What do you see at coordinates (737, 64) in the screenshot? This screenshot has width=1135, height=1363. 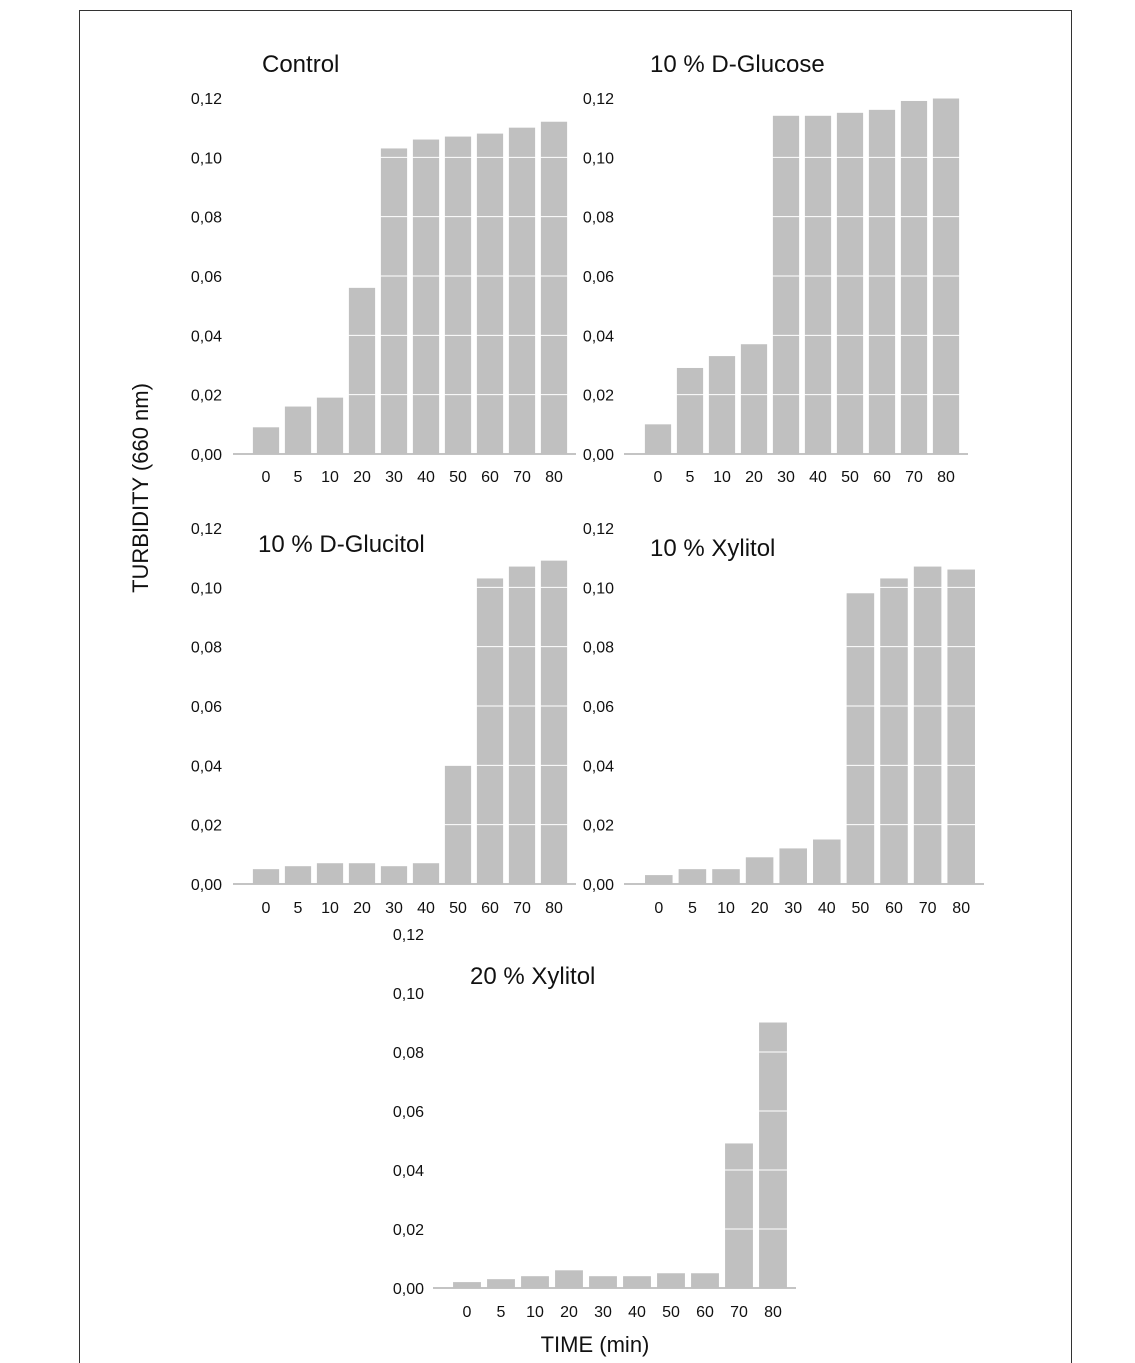 I see `panel-title: 10 % D-Glucose` at bounding box center [737, 64].